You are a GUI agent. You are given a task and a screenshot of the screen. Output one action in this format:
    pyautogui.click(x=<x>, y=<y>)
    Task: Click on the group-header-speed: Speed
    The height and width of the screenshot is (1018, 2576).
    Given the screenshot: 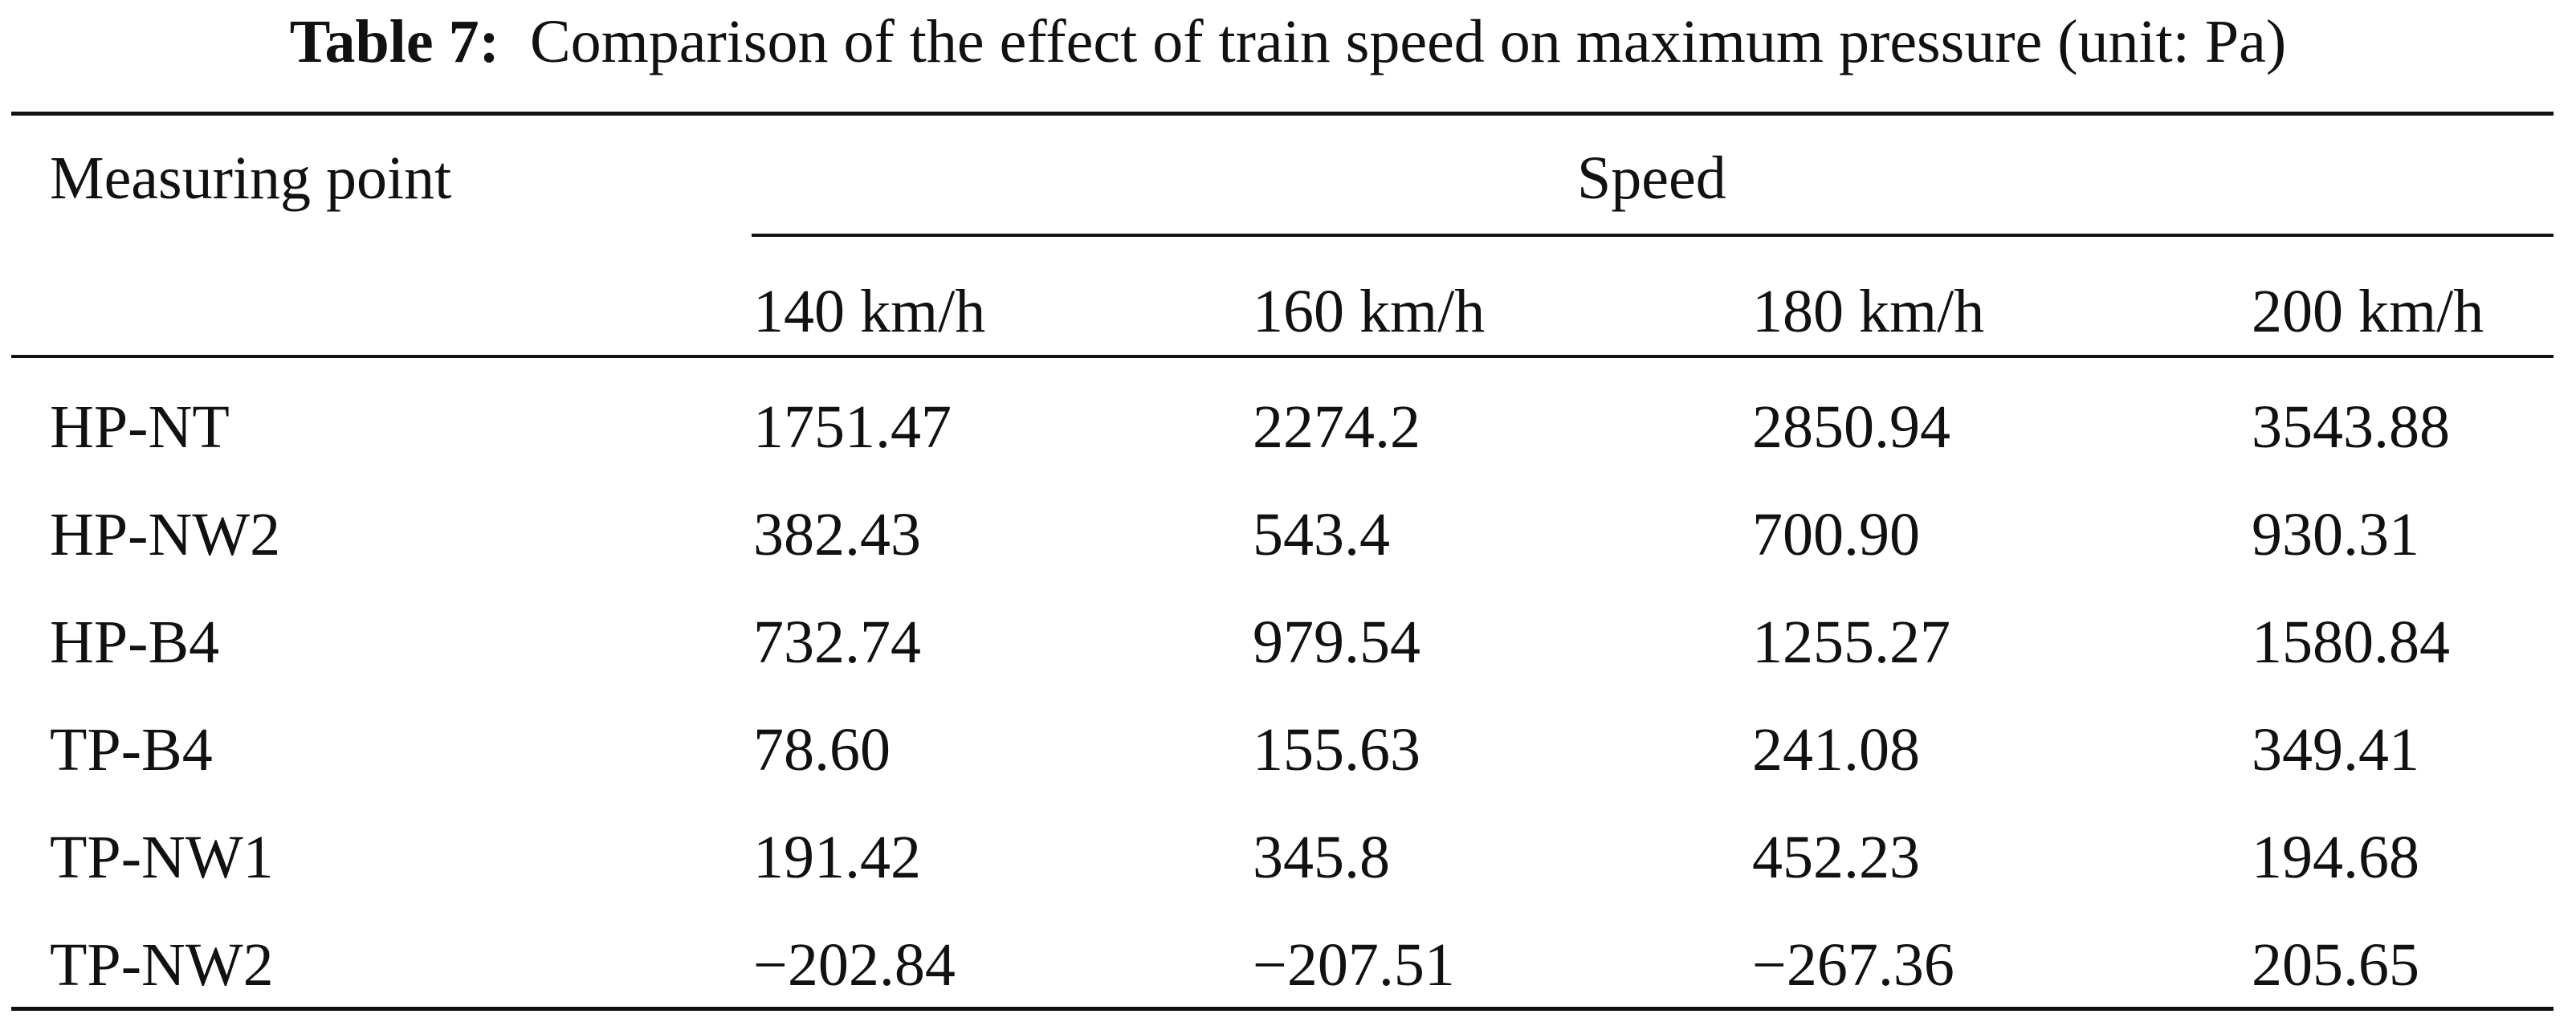 What is the action you would take?
    pyautogui.click(x=1651, y=178)
    